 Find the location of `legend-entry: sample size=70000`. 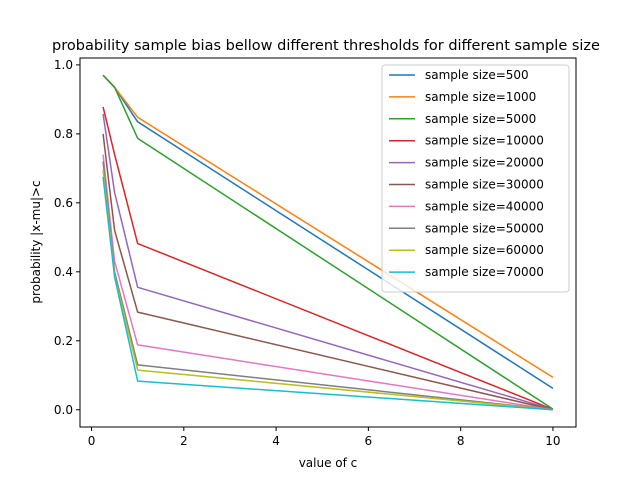

legend-entry: sample size=70000 is located at coordinates (484, 272).